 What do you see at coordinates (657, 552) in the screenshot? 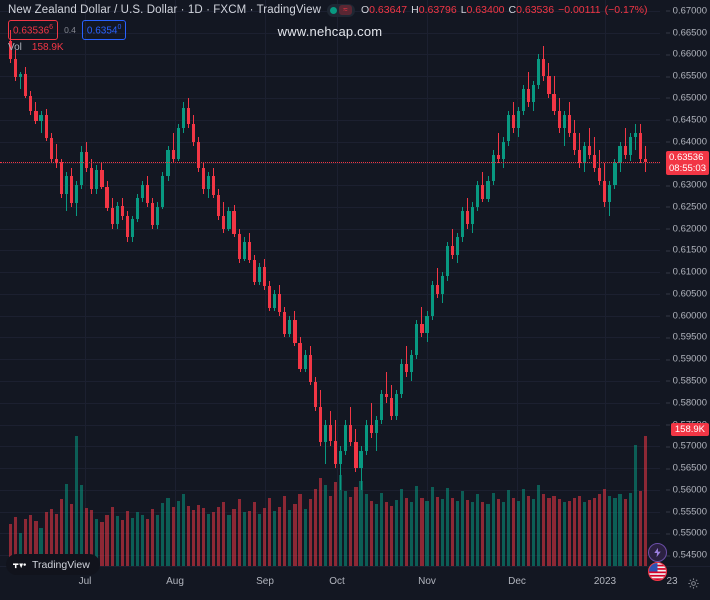
I see `lightning-bolt-icon` at bounding box center [657, 552].